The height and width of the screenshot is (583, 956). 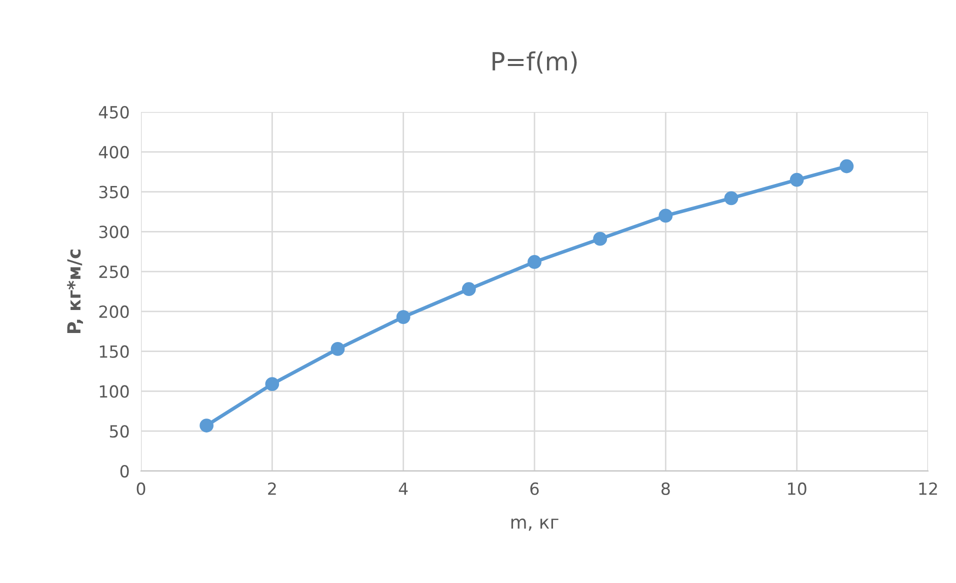 What do you see at coordinates (141, 489) in the screenshot?
I see `x-tick-label: 0` at bounding box center [141, 489].